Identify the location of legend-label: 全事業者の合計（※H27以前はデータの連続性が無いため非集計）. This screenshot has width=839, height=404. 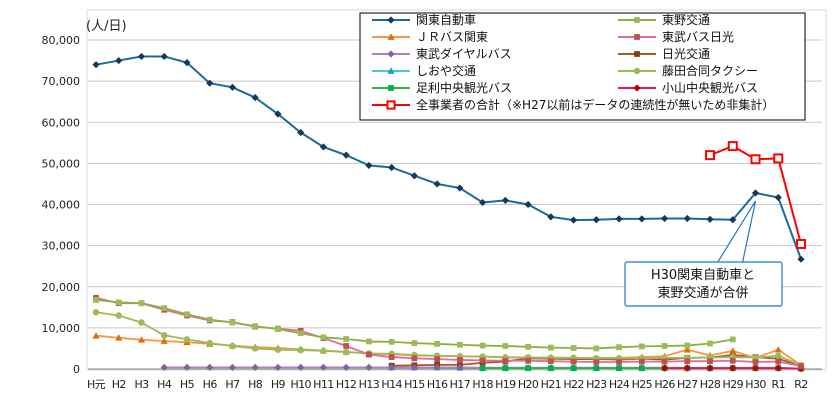
(595, 104).